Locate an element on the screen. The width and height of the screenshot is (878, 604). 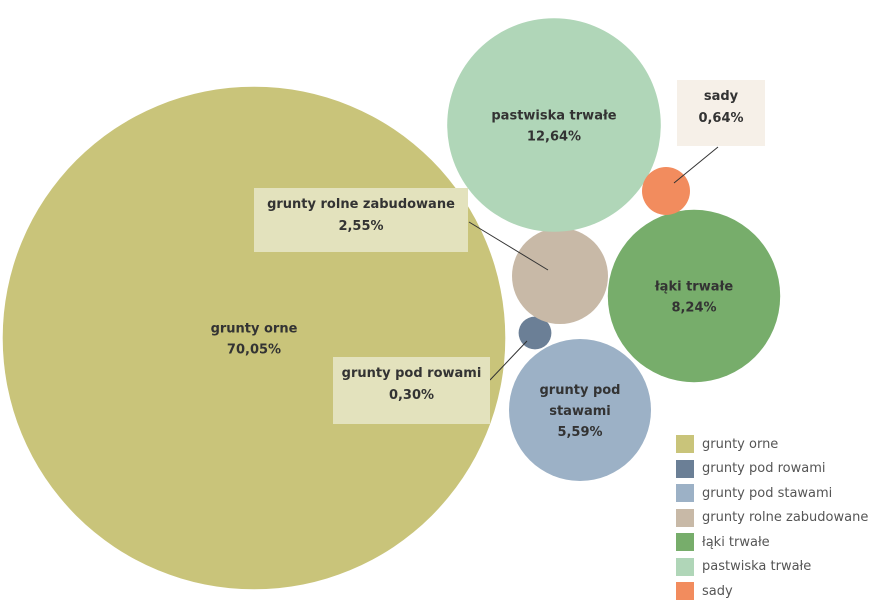
callout-name: grunty pod rowami is located at coordinates (411, 373).